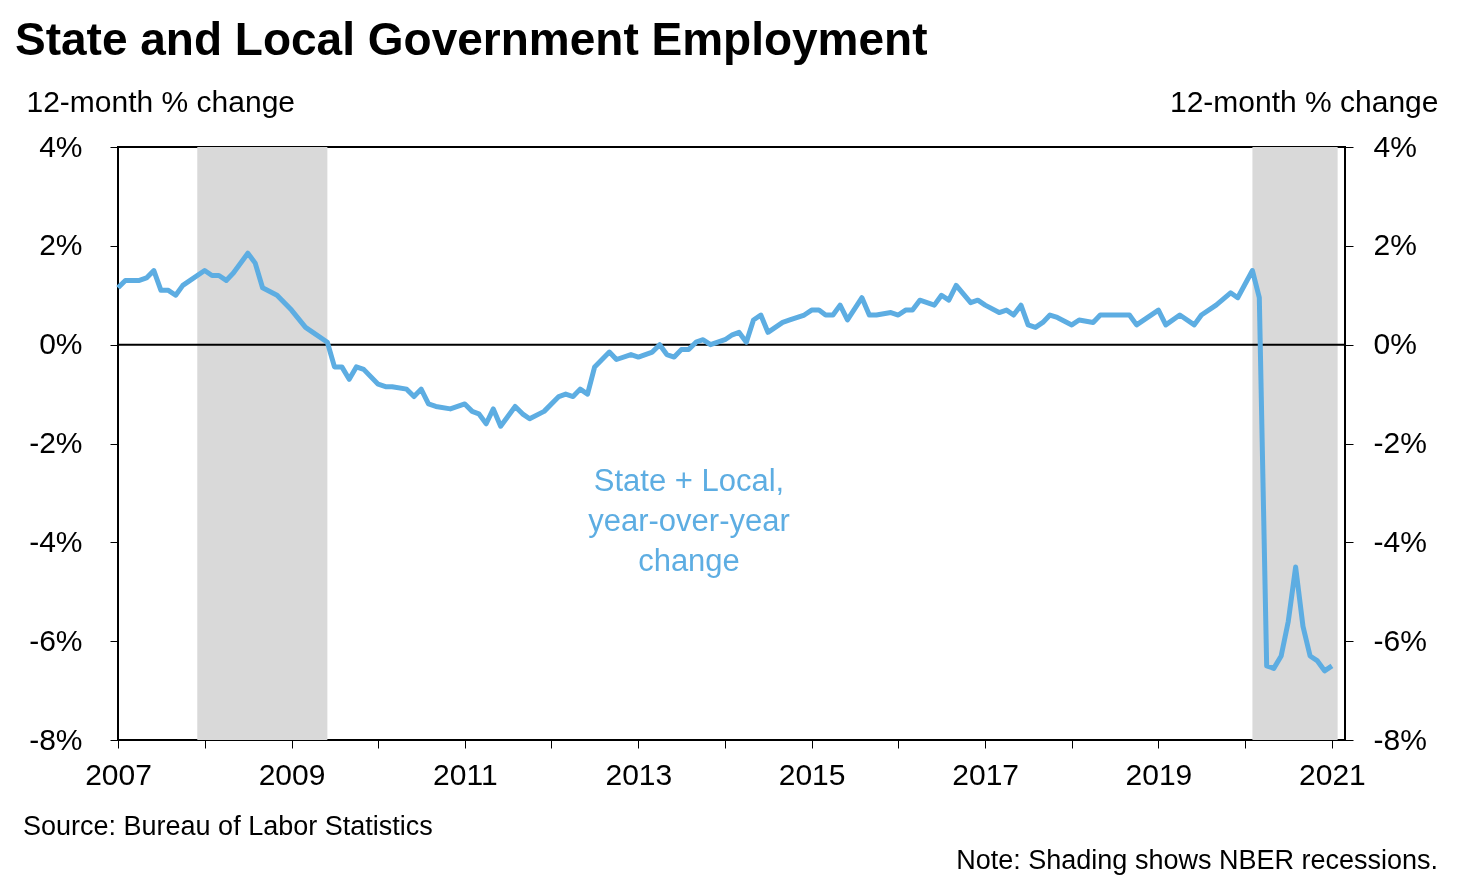  What do you see at coordinates (1400, 442) in the screenshot?
I see `y2-tick-label: -2%` at bounding box center [1400, 442].